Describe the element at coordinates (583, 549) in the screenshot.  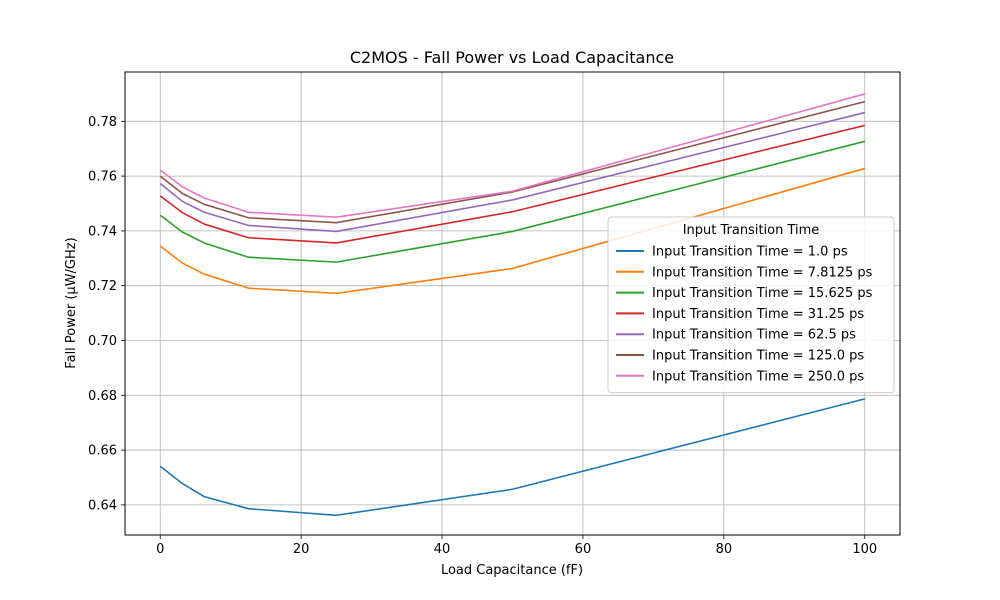
I see `x-tick-label: 60` at that location.